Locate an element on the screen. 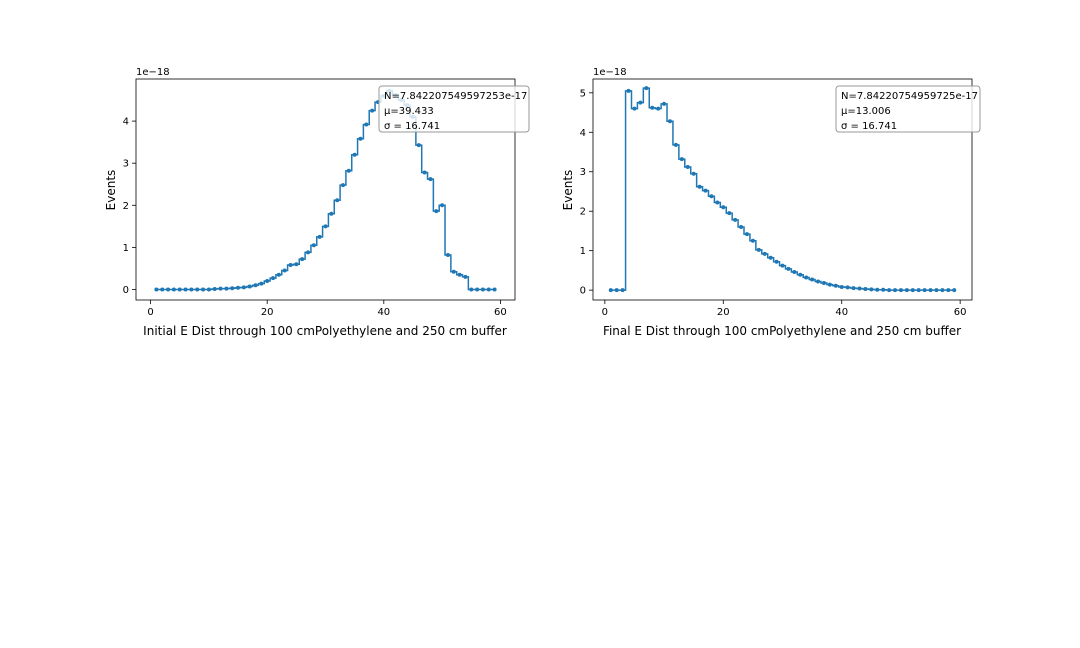 Image resolution: width=1080 pixels, height=648 pixels. series-line is located at coordinates (325, 190).